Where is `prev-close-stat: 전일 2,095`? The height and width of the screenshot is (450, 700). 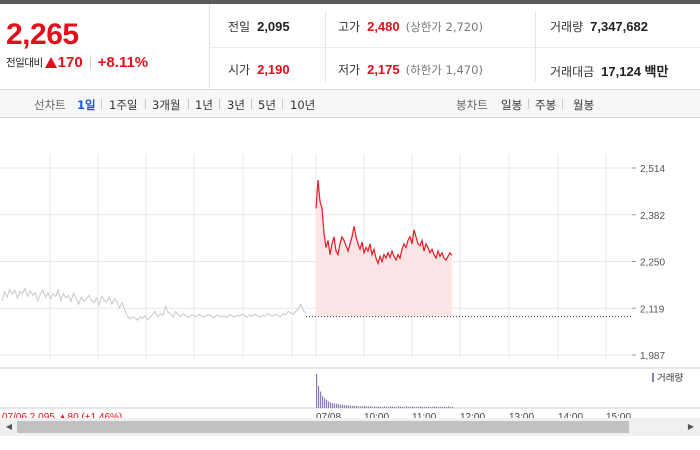 prev-close-stat: 전일 2,095 is located at coordinates (259, 26).